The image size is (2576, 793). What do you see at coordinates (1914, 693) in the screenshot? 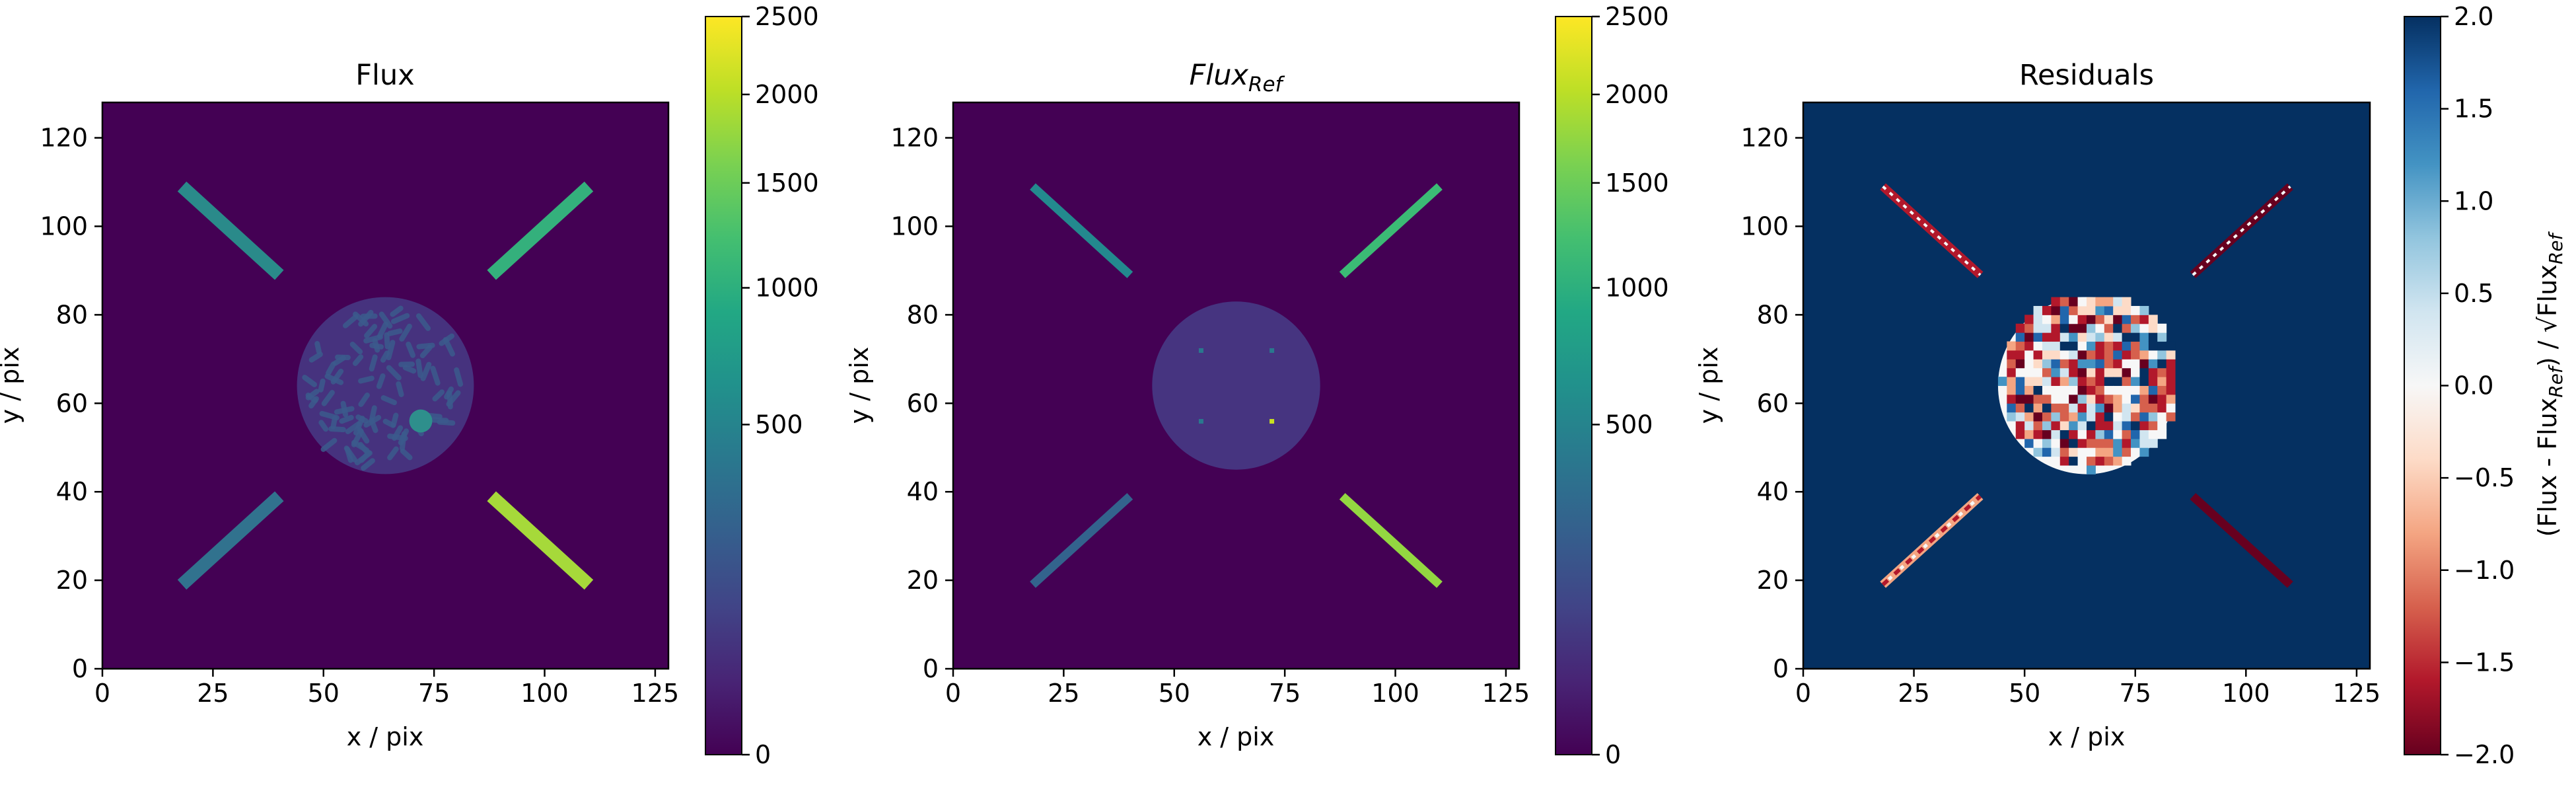
I see `residuals-xtick-label: 25` at bounding box center [1914, 693].